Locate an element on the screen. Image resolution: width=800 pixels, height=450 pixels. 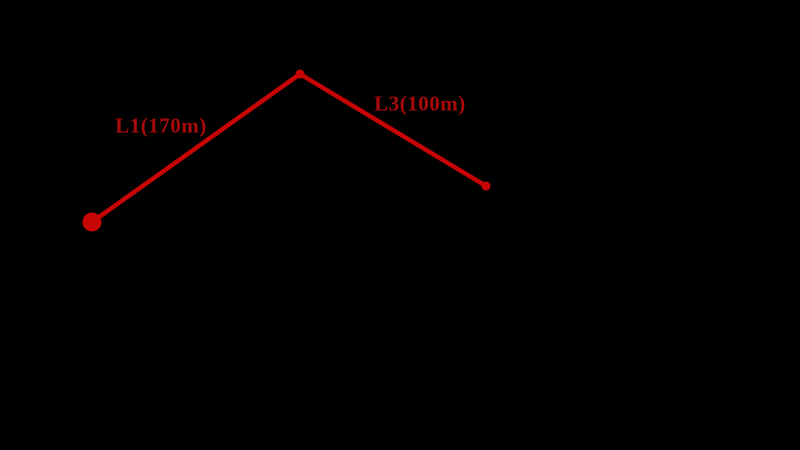
end-point is located at coordinates (486, 186).